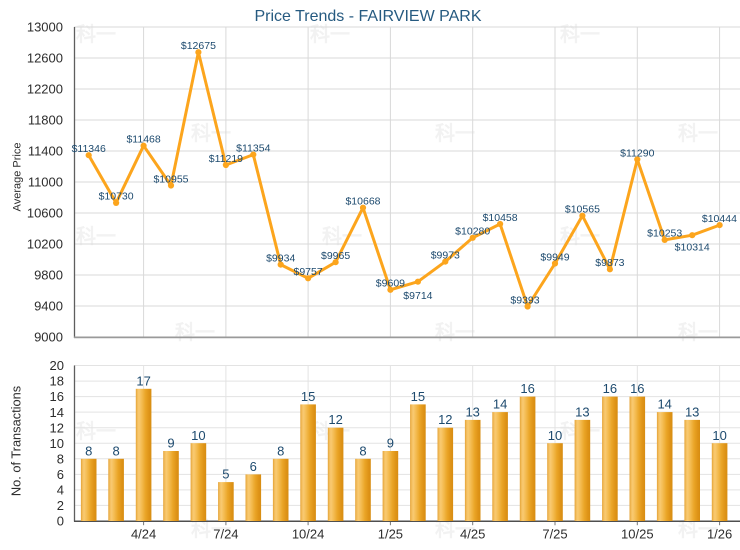  Describe the element at coordinates (225, 534) in the screenshot. I see `svg-text: 7/24` at that location.